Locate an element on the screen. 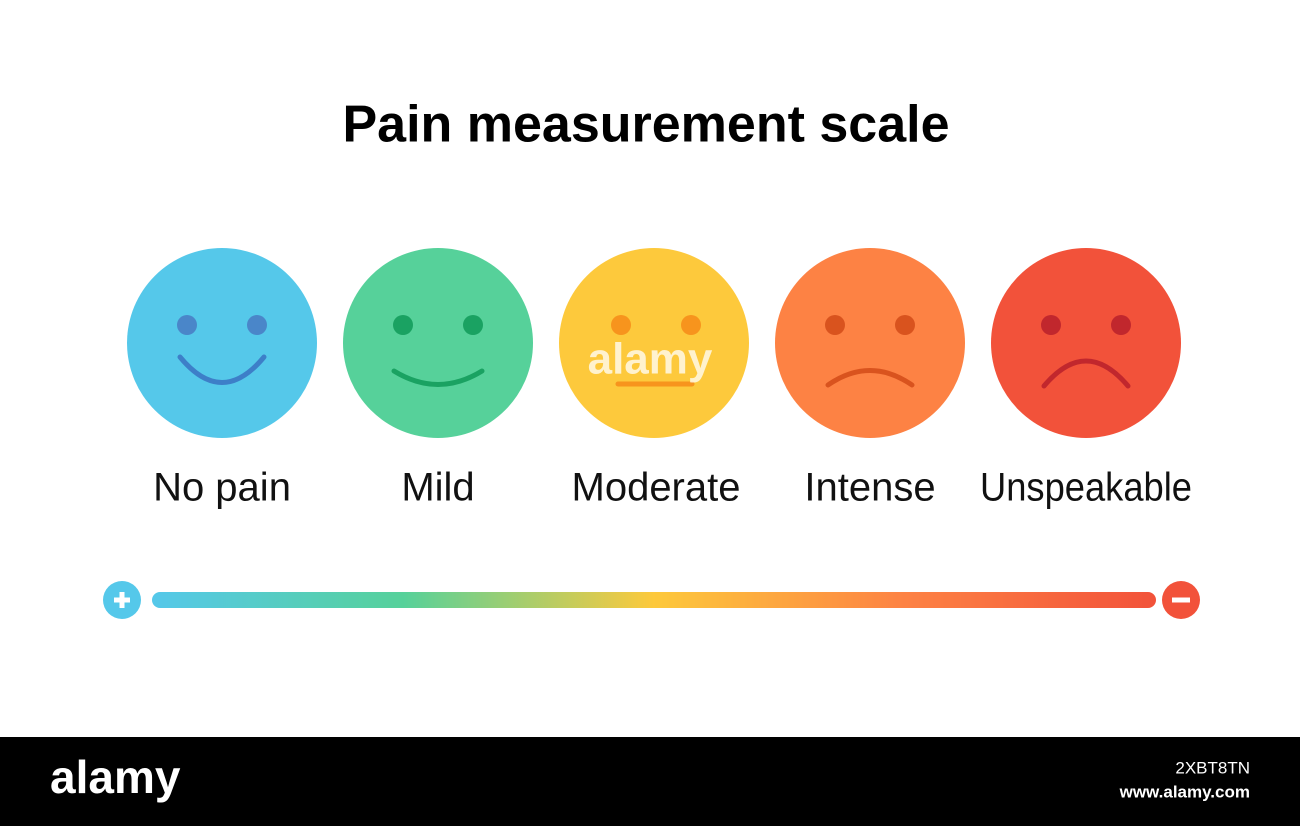 The width and height of the screenshot is (1300, 831). face-intense is located at coordinates (870, 343).